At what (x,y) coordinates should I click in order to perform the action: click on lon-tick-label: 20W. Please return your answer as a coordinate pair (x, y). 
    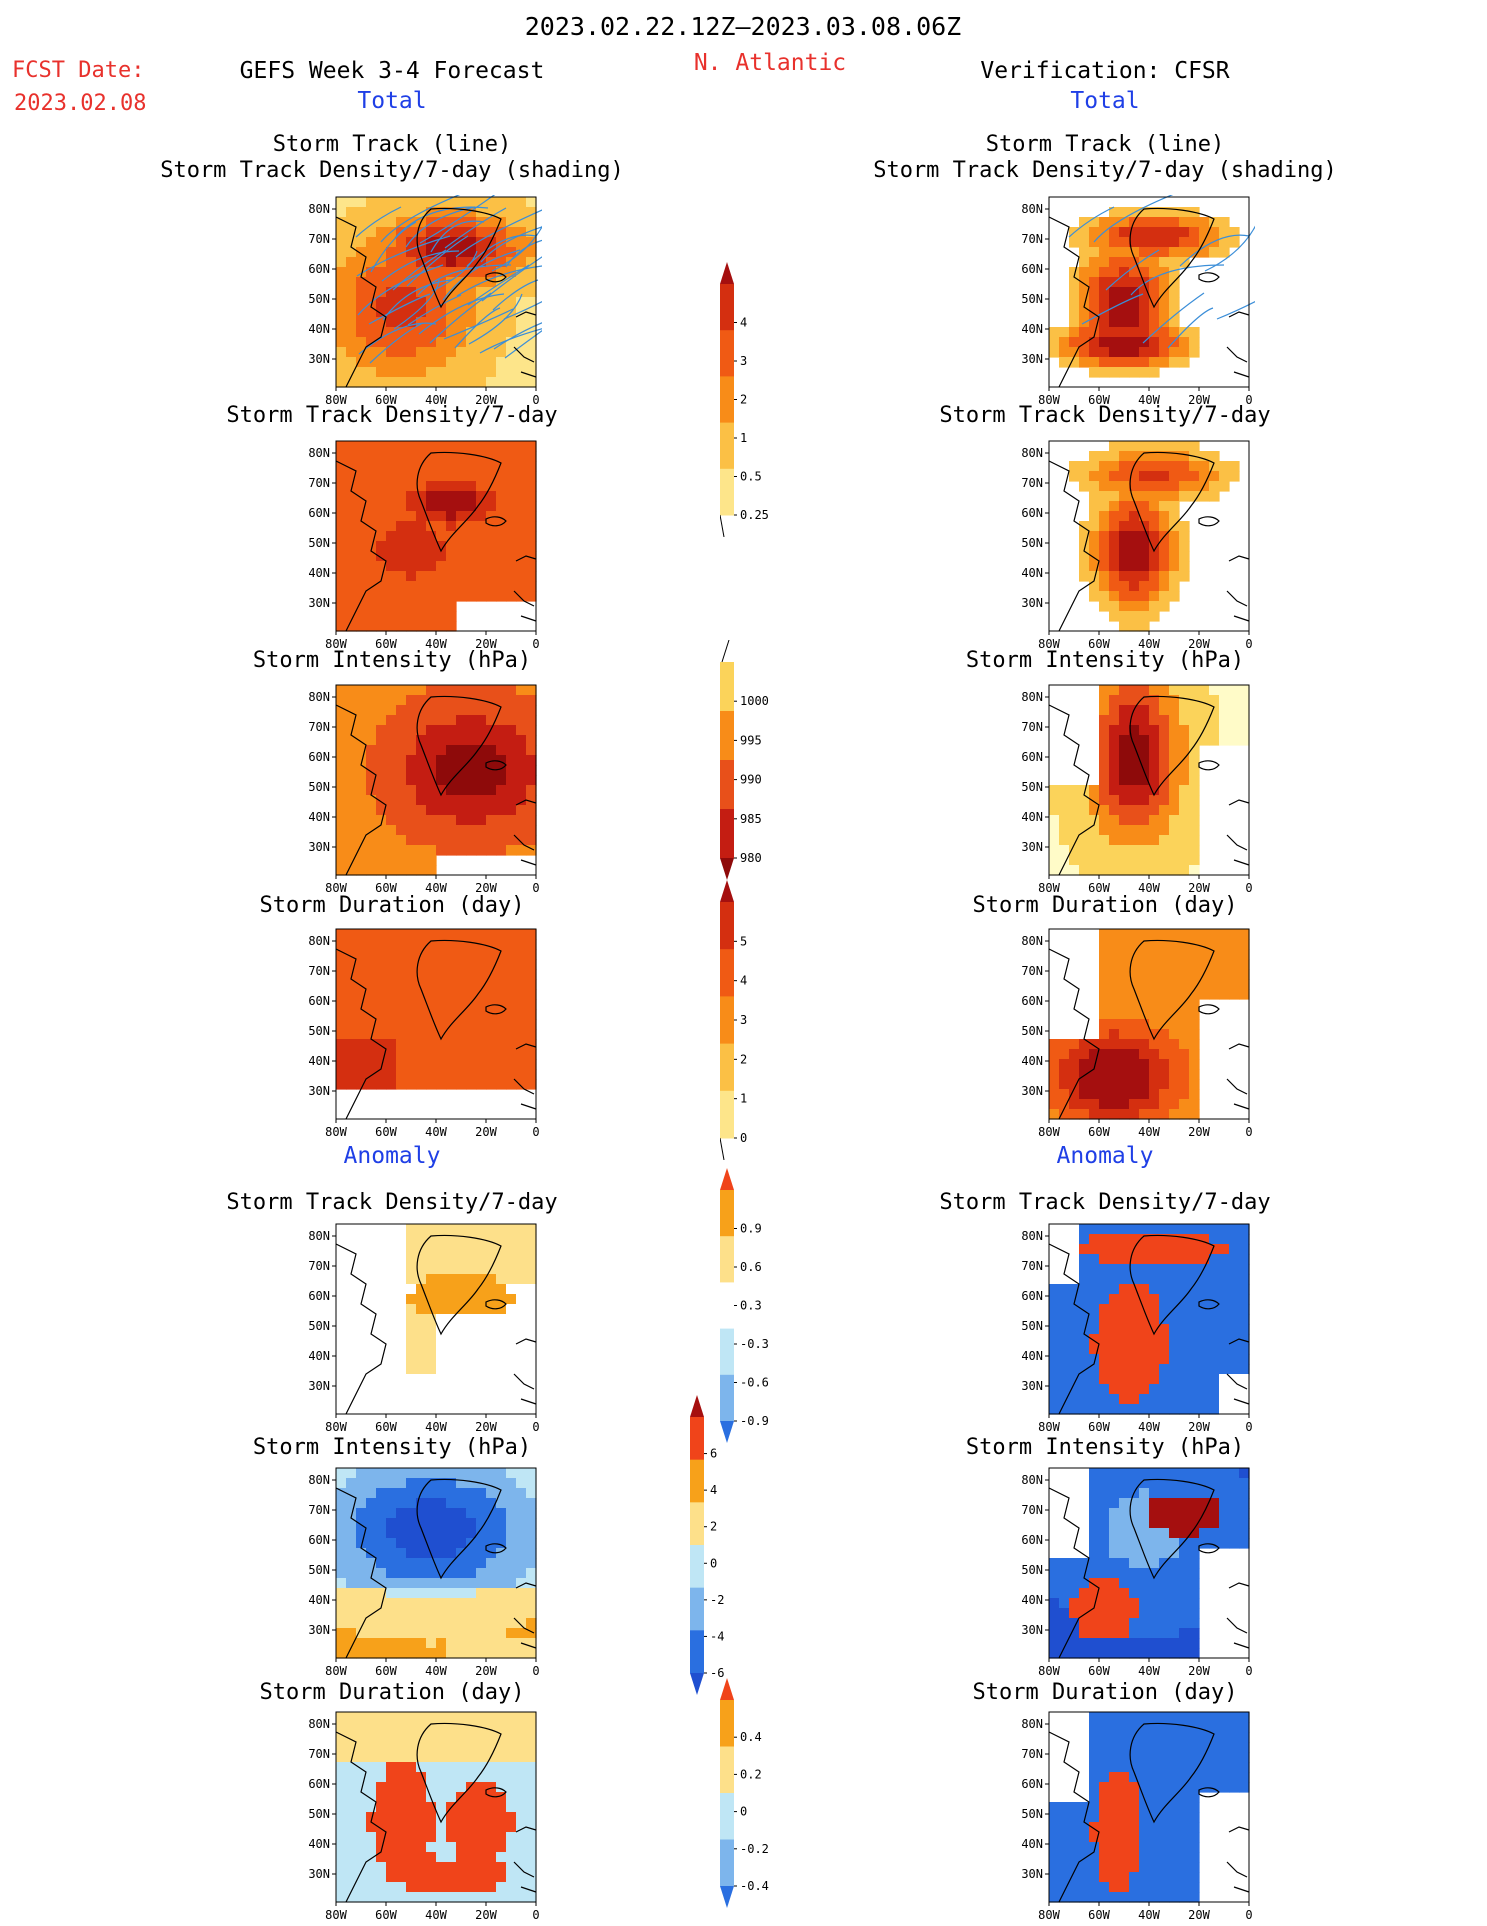
    Looking at the image, I should click on (1199, 1671).